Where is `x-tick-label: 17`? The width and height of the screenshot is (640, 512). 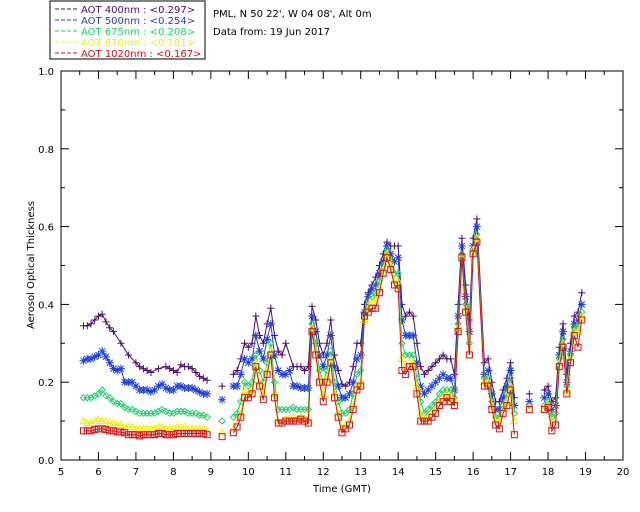 x-tick-label: 17 is located at coordinates (510, 472).